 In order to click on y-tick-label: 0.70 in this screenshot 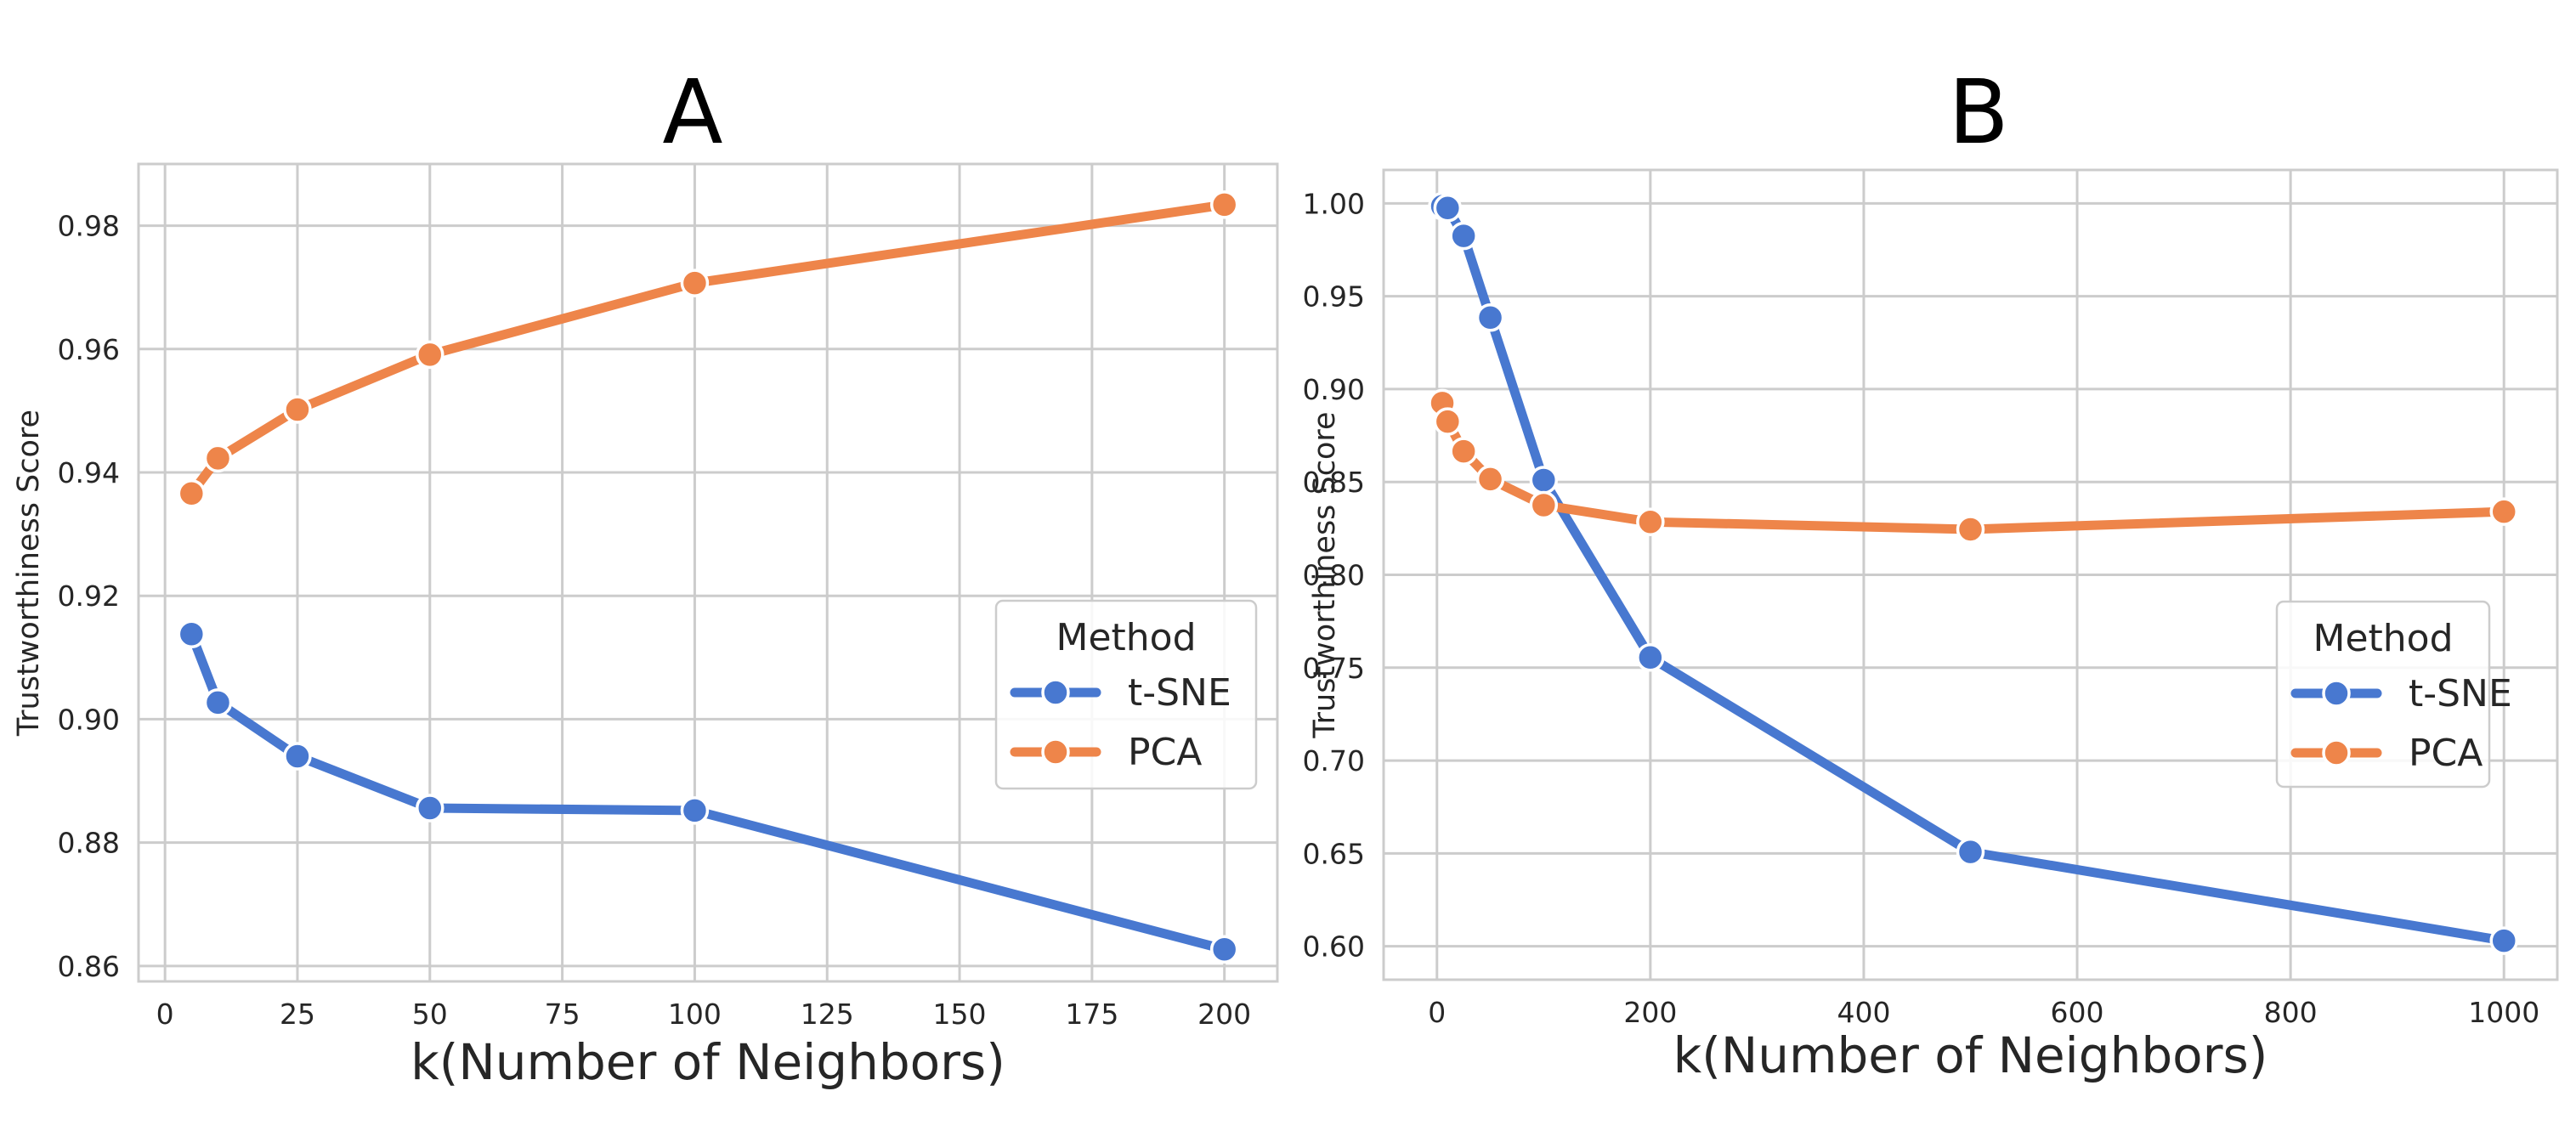, I will do `click(1334, 760)`.